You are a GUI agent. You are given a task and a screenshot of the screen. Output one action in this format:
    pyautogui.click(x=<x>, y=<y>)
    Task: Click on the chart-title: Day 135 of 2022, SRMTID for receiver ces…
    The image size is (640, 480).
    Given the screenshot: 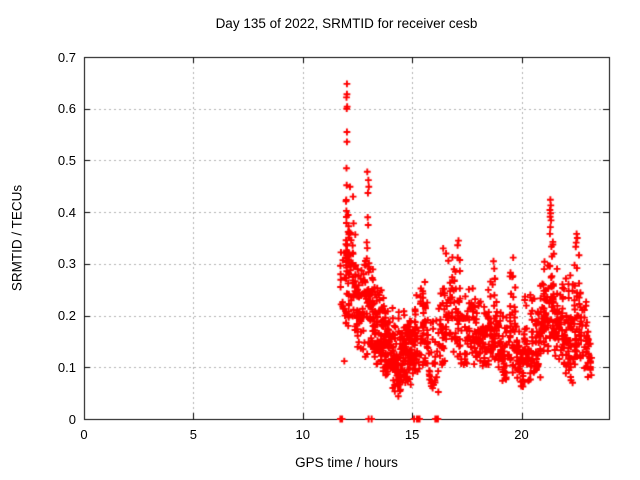 What is the action you would take?
    pyautogui.click(x=346, y=23)
    